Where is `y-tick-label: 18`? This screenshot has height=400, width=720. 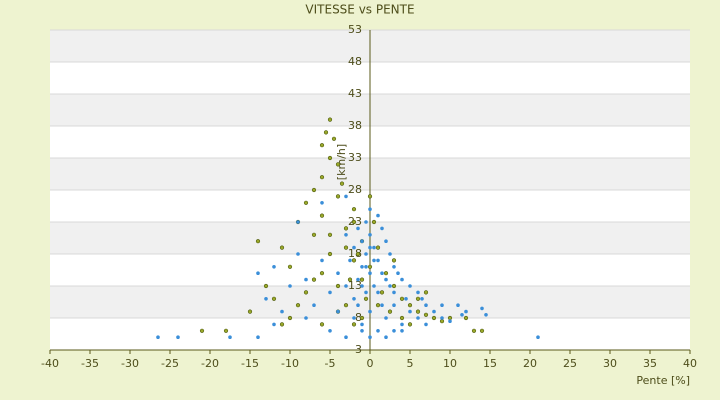 y-tick-label: 18 is located at coordinates (355, 253).